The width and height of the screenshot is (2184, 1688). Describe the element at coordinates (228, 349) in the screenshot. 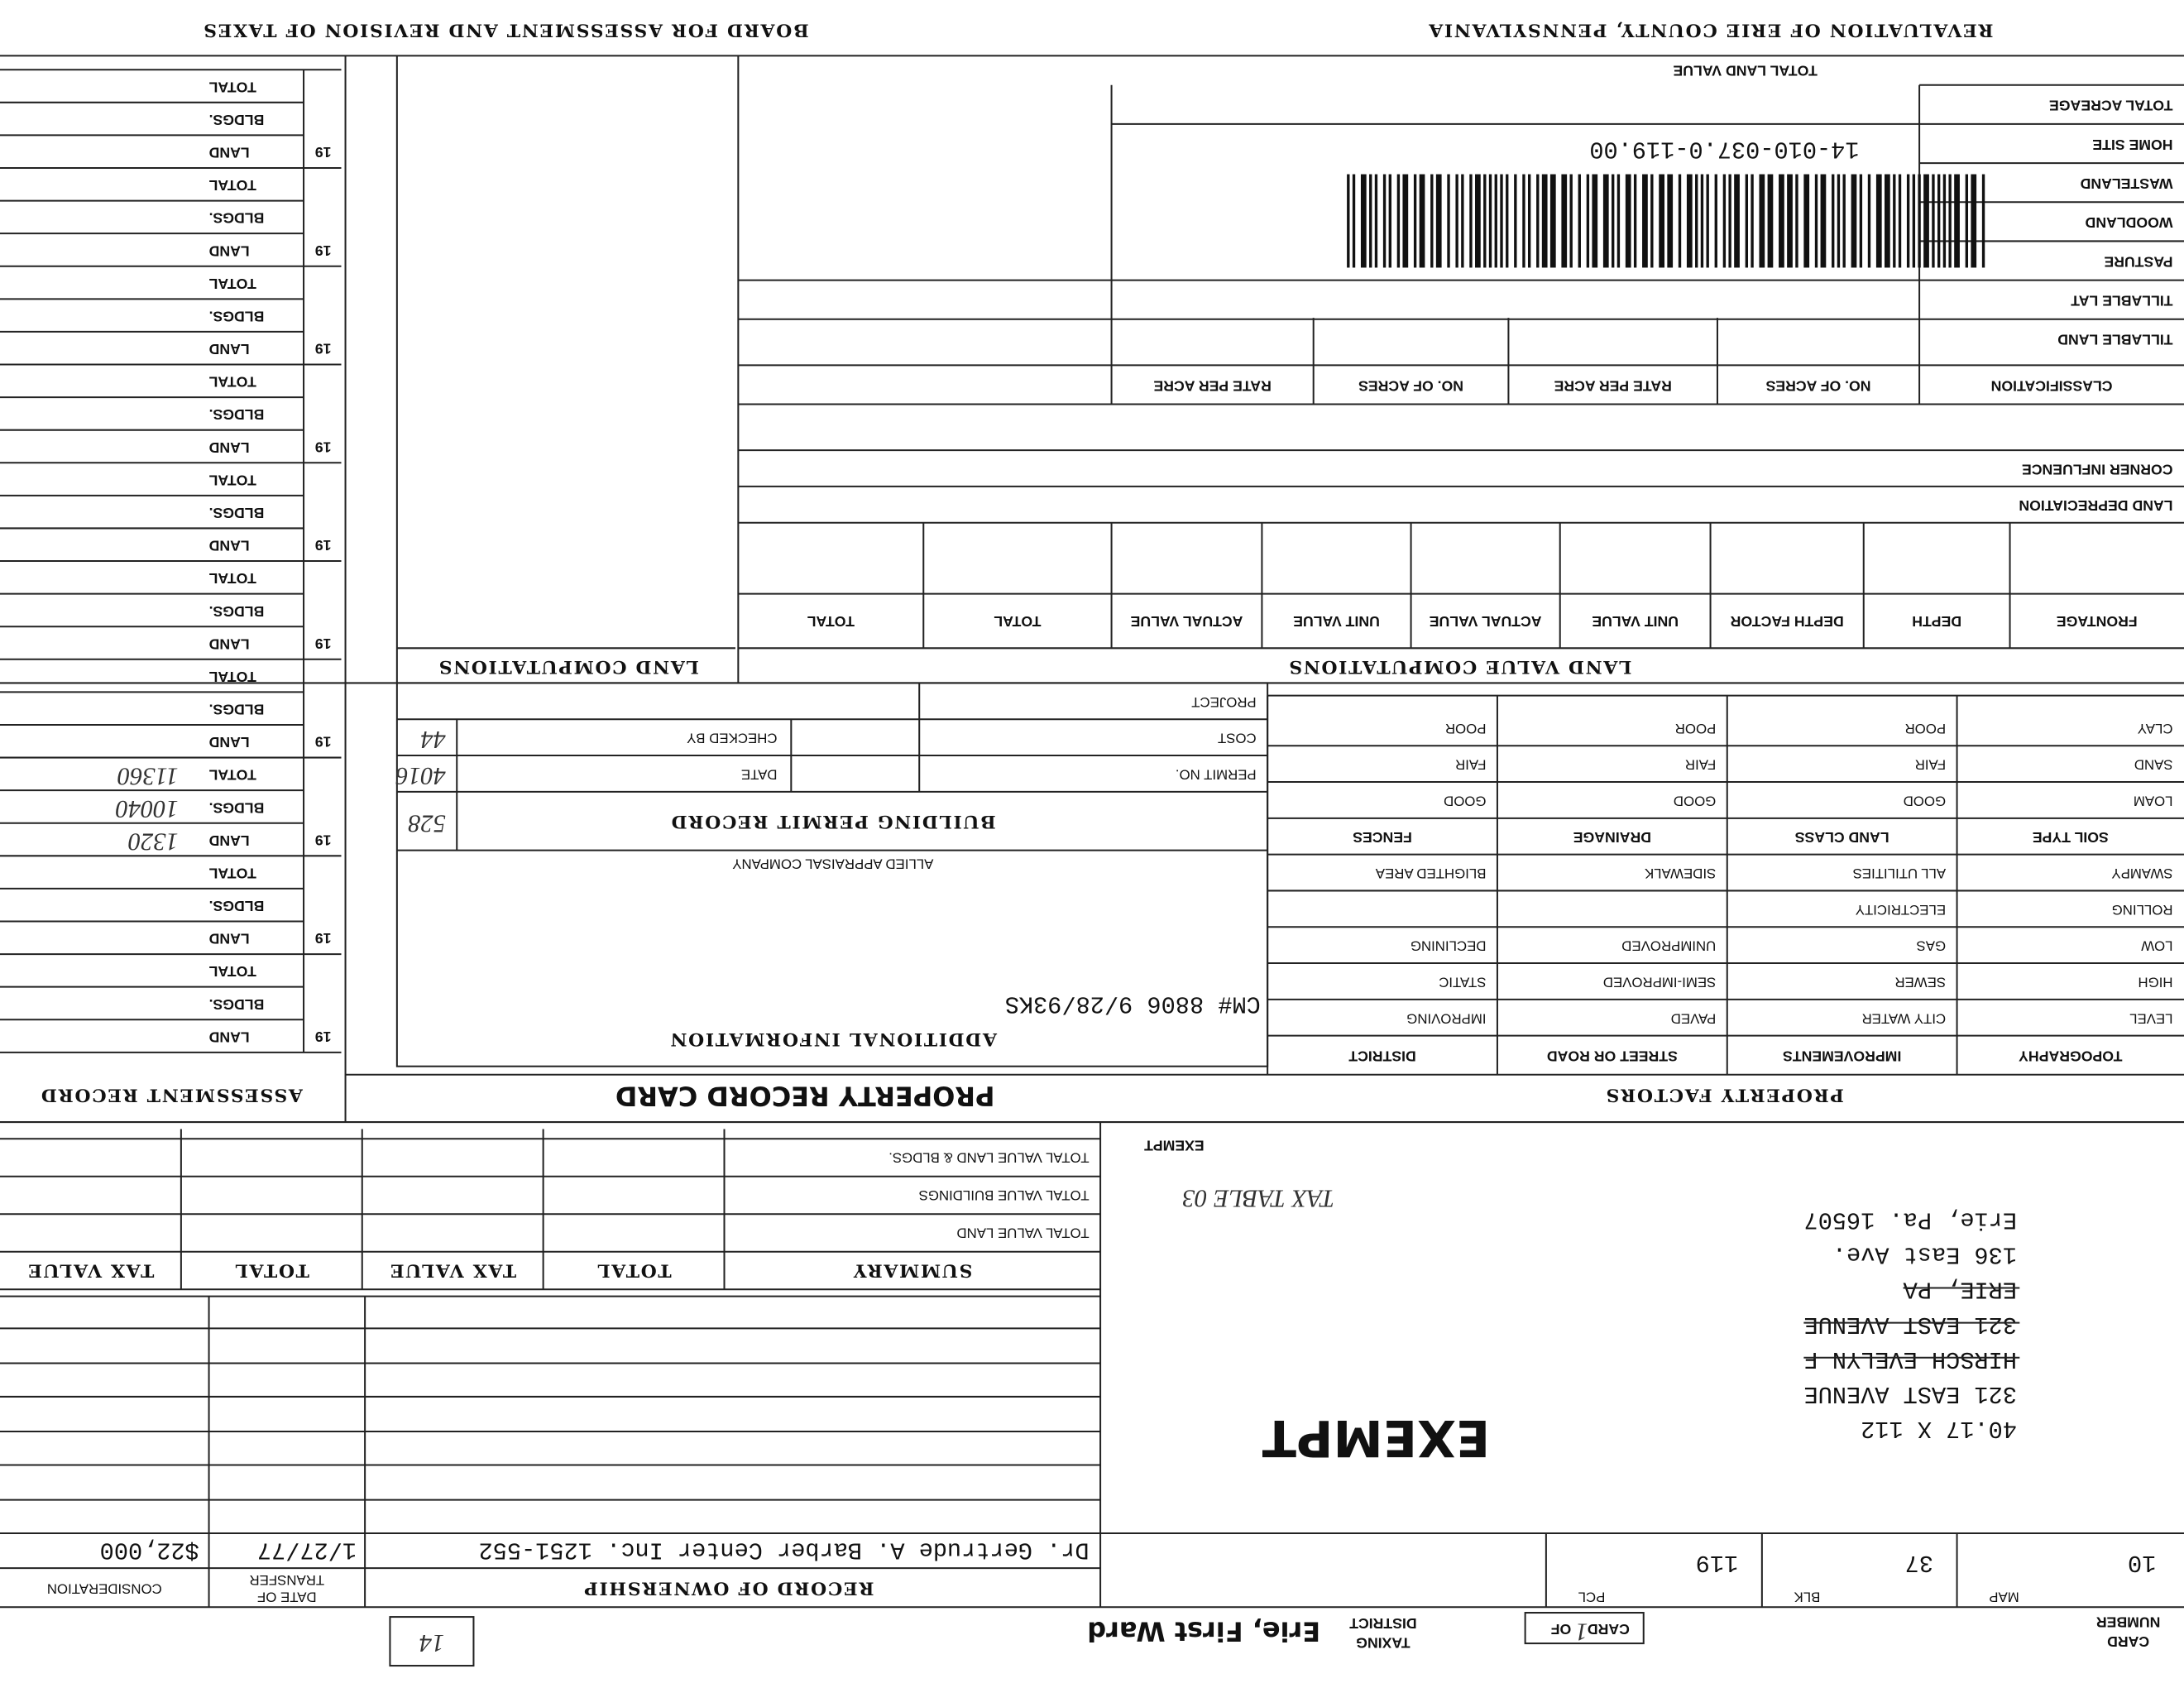

I see `label: LAND` at that location.